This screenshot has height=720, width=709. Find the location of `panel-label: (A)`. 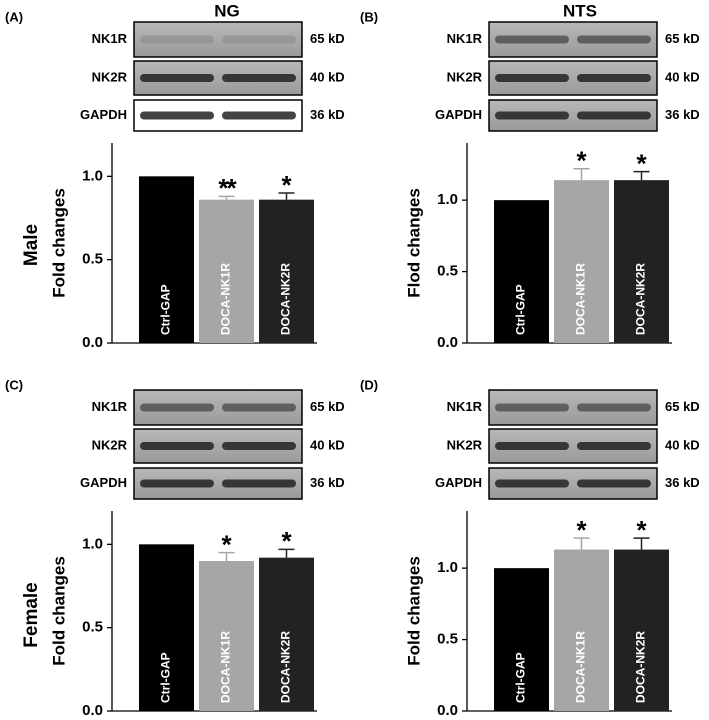

panel-label: (A) is located at coordinates (14, 16).